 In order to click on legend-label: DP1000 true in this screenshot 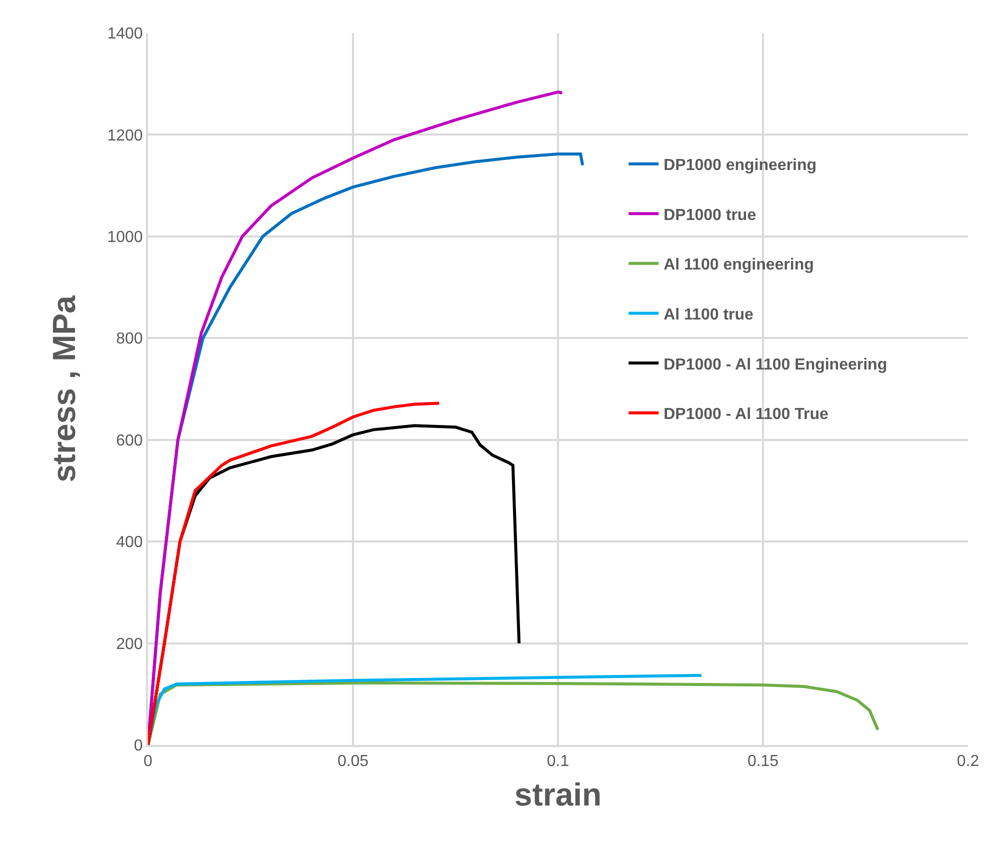, I will do `click(710, 215)`.